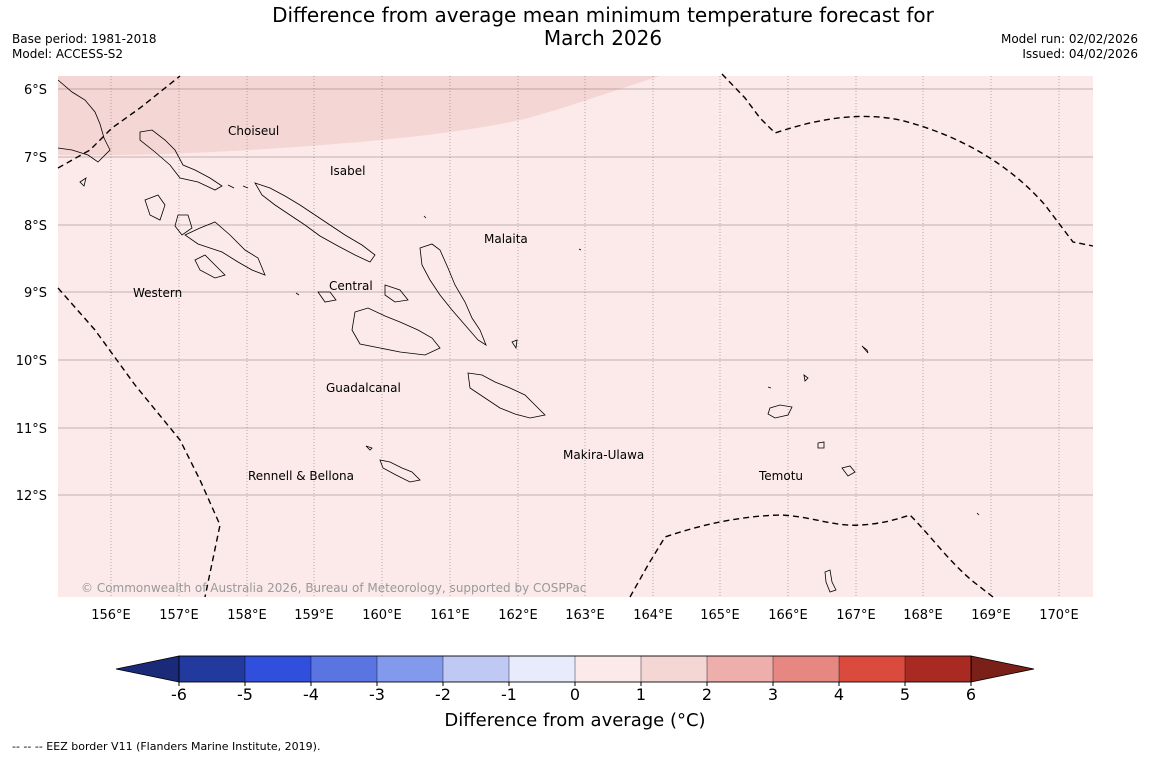  What do you see at coordinates (68, 54) in the screenshot?
I see `model-name: Model: ACCESS-S2` at bounding box center [68, 54].